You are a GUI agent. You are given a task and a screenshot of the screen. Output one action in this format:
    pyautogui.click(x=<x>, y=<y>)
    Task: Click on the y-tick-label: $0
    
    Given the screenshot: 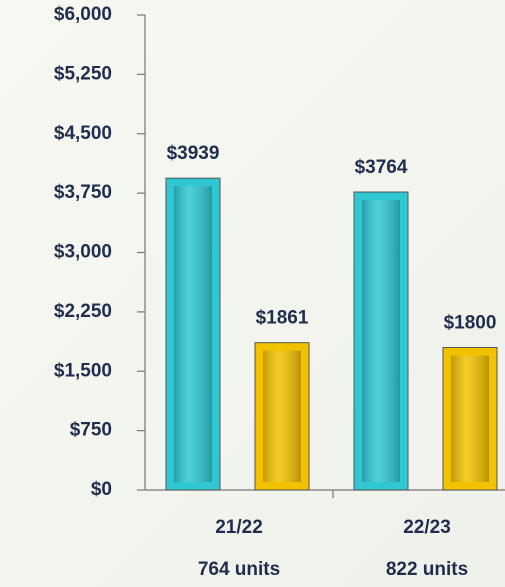 What is the action you would take?
    pyautogui.click(x=101, y=489)
    